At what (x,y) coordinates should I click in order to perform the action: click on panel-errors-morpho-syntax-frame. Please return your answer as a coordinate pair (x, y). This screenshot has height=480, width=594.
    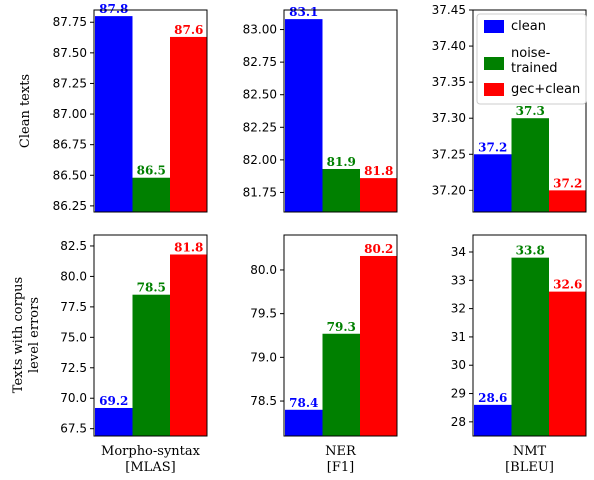
    Looking at the image, I should click on (150, 335).